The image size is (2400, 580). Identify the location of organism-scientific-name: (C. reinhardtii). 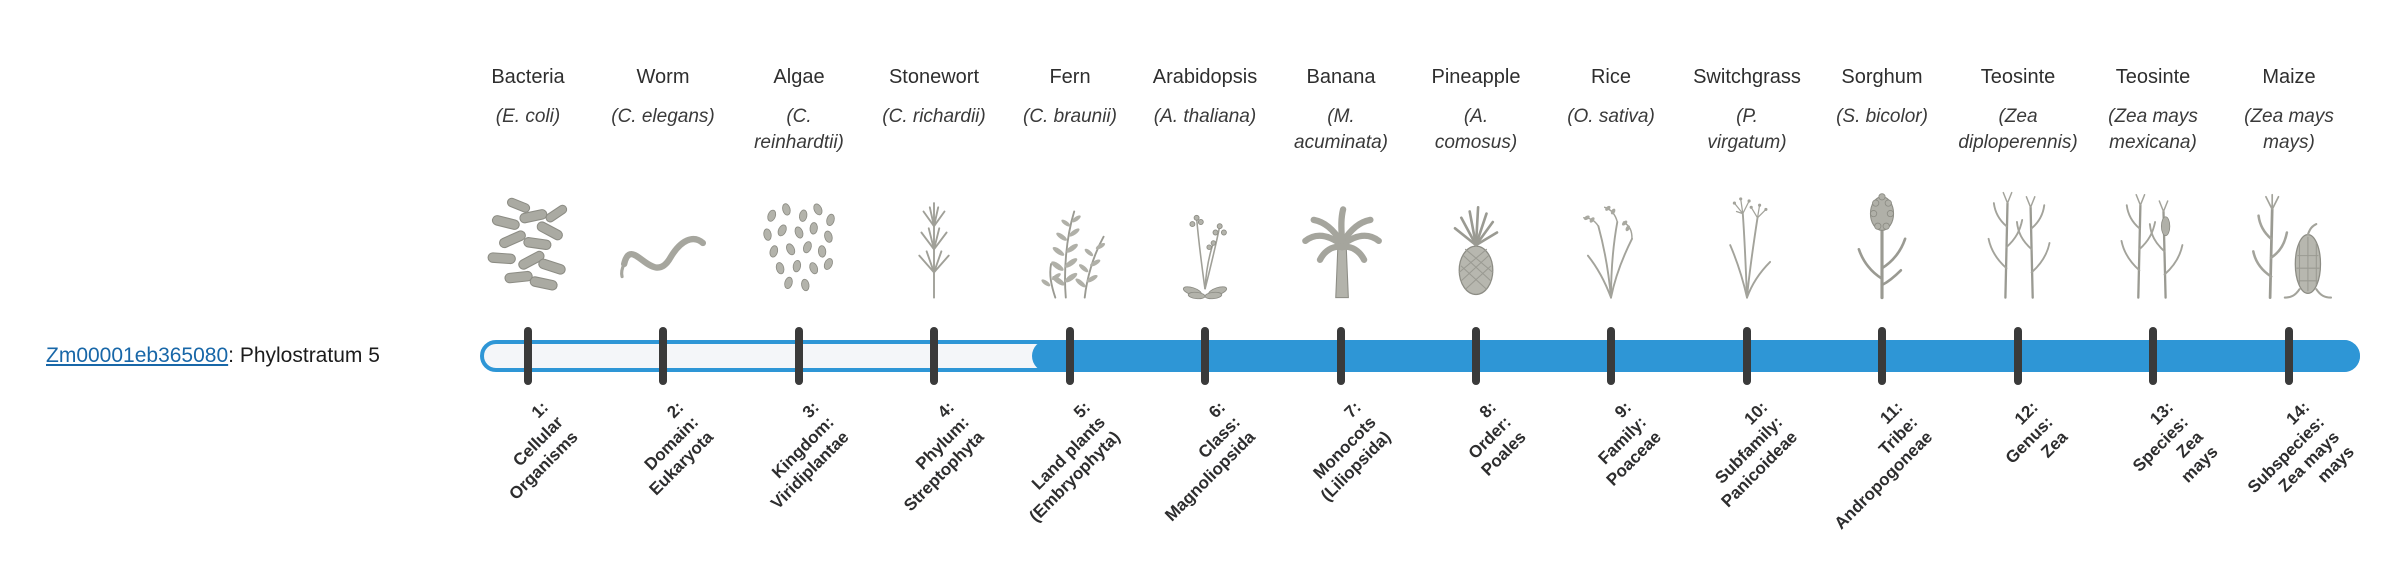
(799, 129).